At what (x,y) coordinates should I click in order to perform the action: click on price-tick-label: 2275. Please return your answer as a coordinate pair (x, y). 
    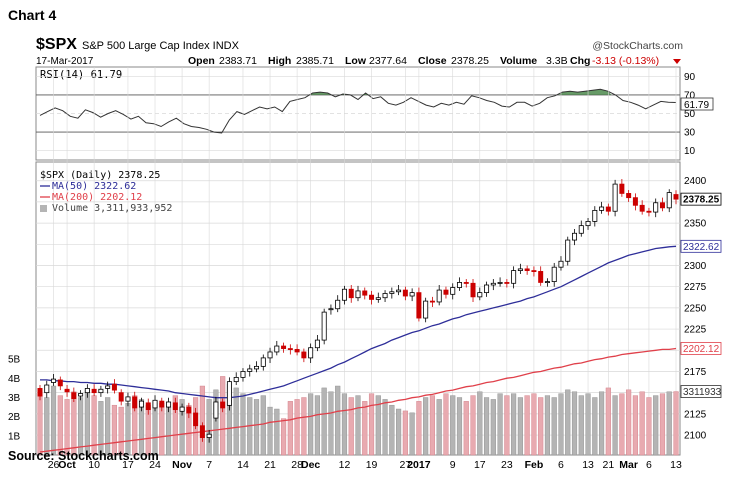
    Looking at the image, I should click on (695, 287).